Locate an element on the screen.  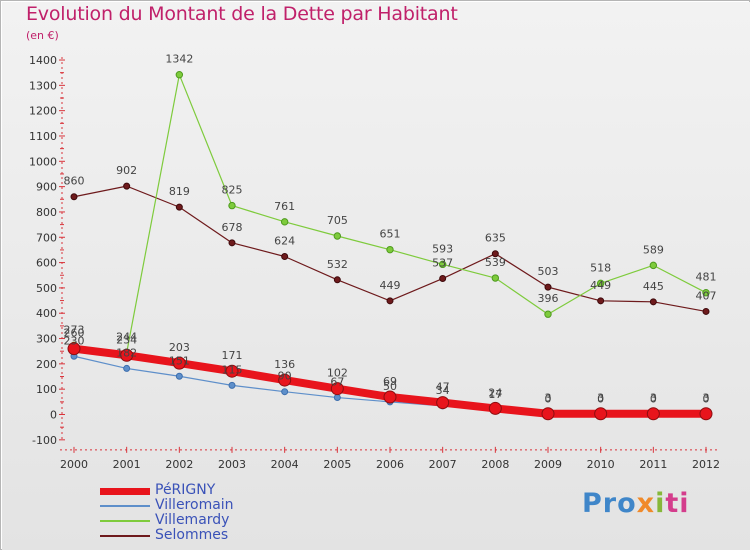
data-label: 273 is located at coordinates (74, 329).